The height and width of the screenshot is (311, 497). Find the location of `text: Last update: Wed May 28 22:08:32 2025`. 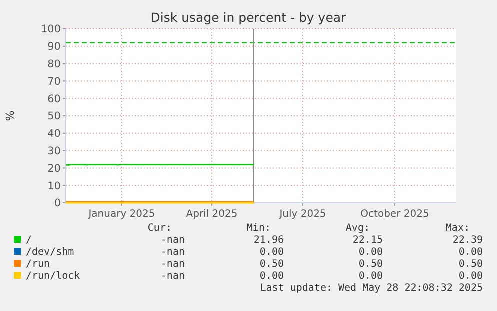

text: Last update: Wed May 28 22:08:32 2025 is located at coordinates (371, 288).